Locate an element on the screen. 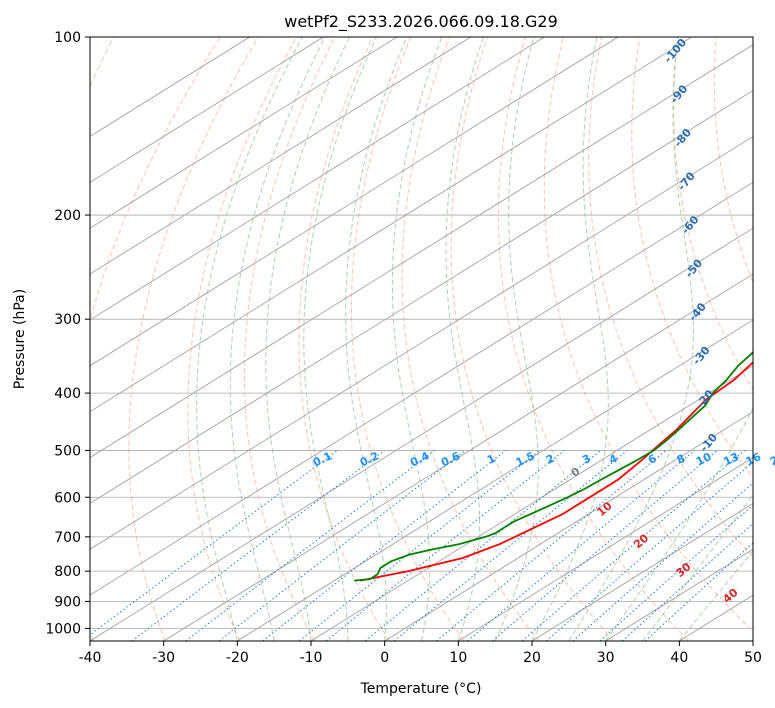 This screenshot has width=775, height=708. x-tick-label: -10 is located at coordinates (311, 658).